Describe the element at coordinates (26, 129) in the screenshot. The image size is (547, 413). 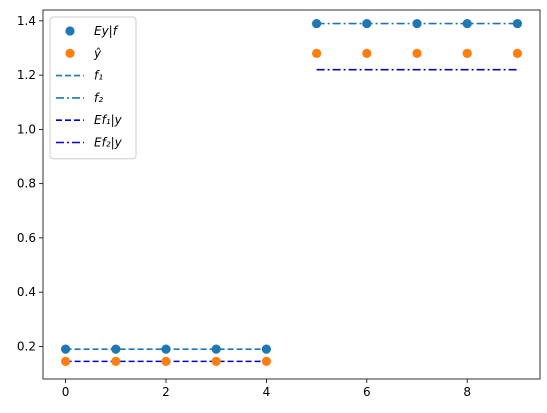
I see `y-tick-label: 1.0` at that location.